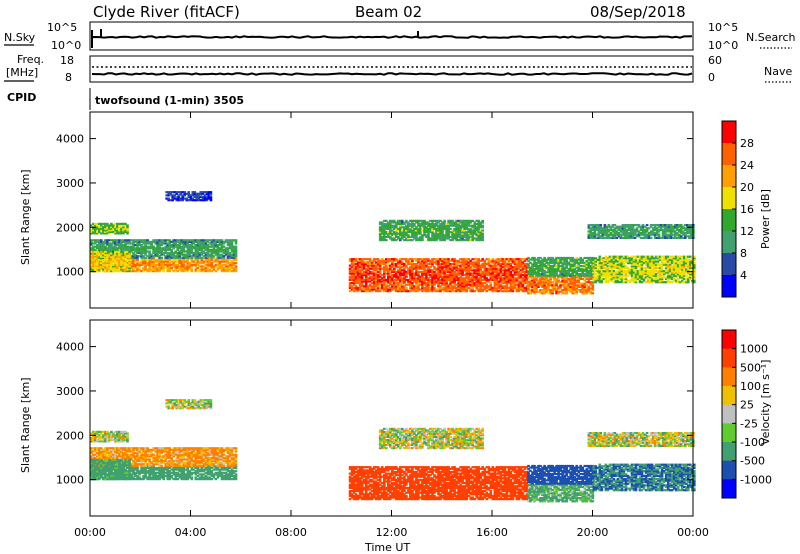  What do you see at coordinates (711, 77) in the screenshot?
I see `nave-tick-low: 0` at bounding box center [711, 77].